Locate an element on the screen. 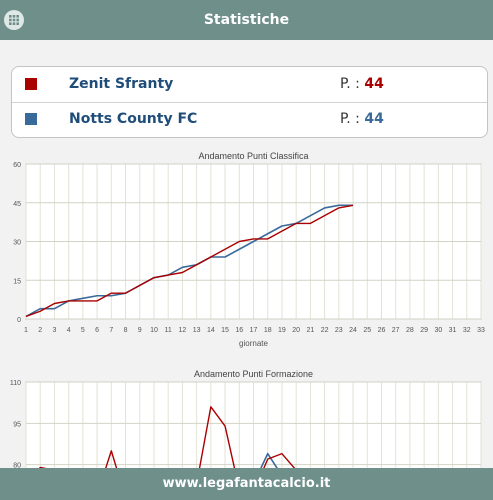 This screenshot has height=500, width=493. y-tick-label: 0 is located at coordinates (19, 320).